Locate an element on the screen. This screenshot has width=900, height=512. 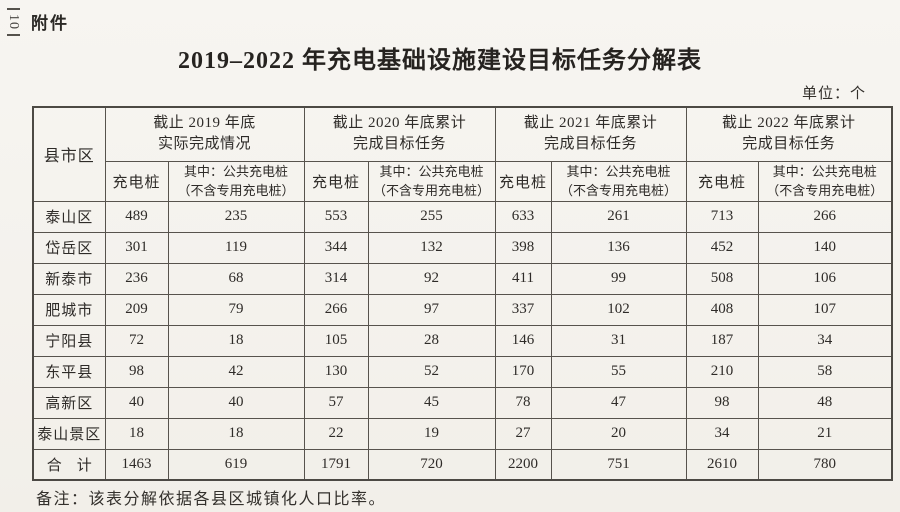
subheader-pile-2019: 充电桩 is located at coordinates (136, 181).